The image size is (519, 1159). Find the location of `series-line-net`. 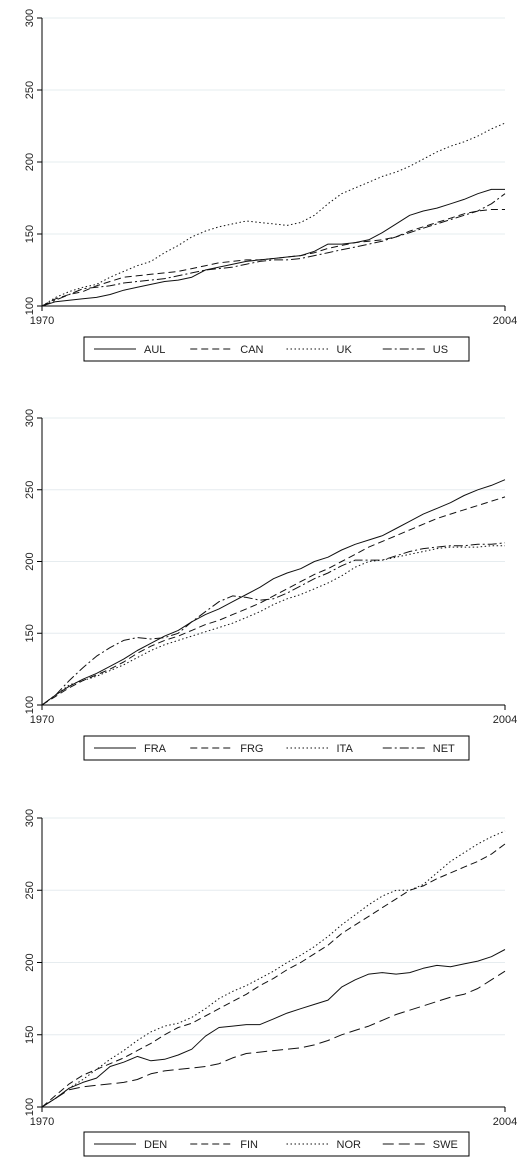

series-line-net is located at coordinates (273, 624).